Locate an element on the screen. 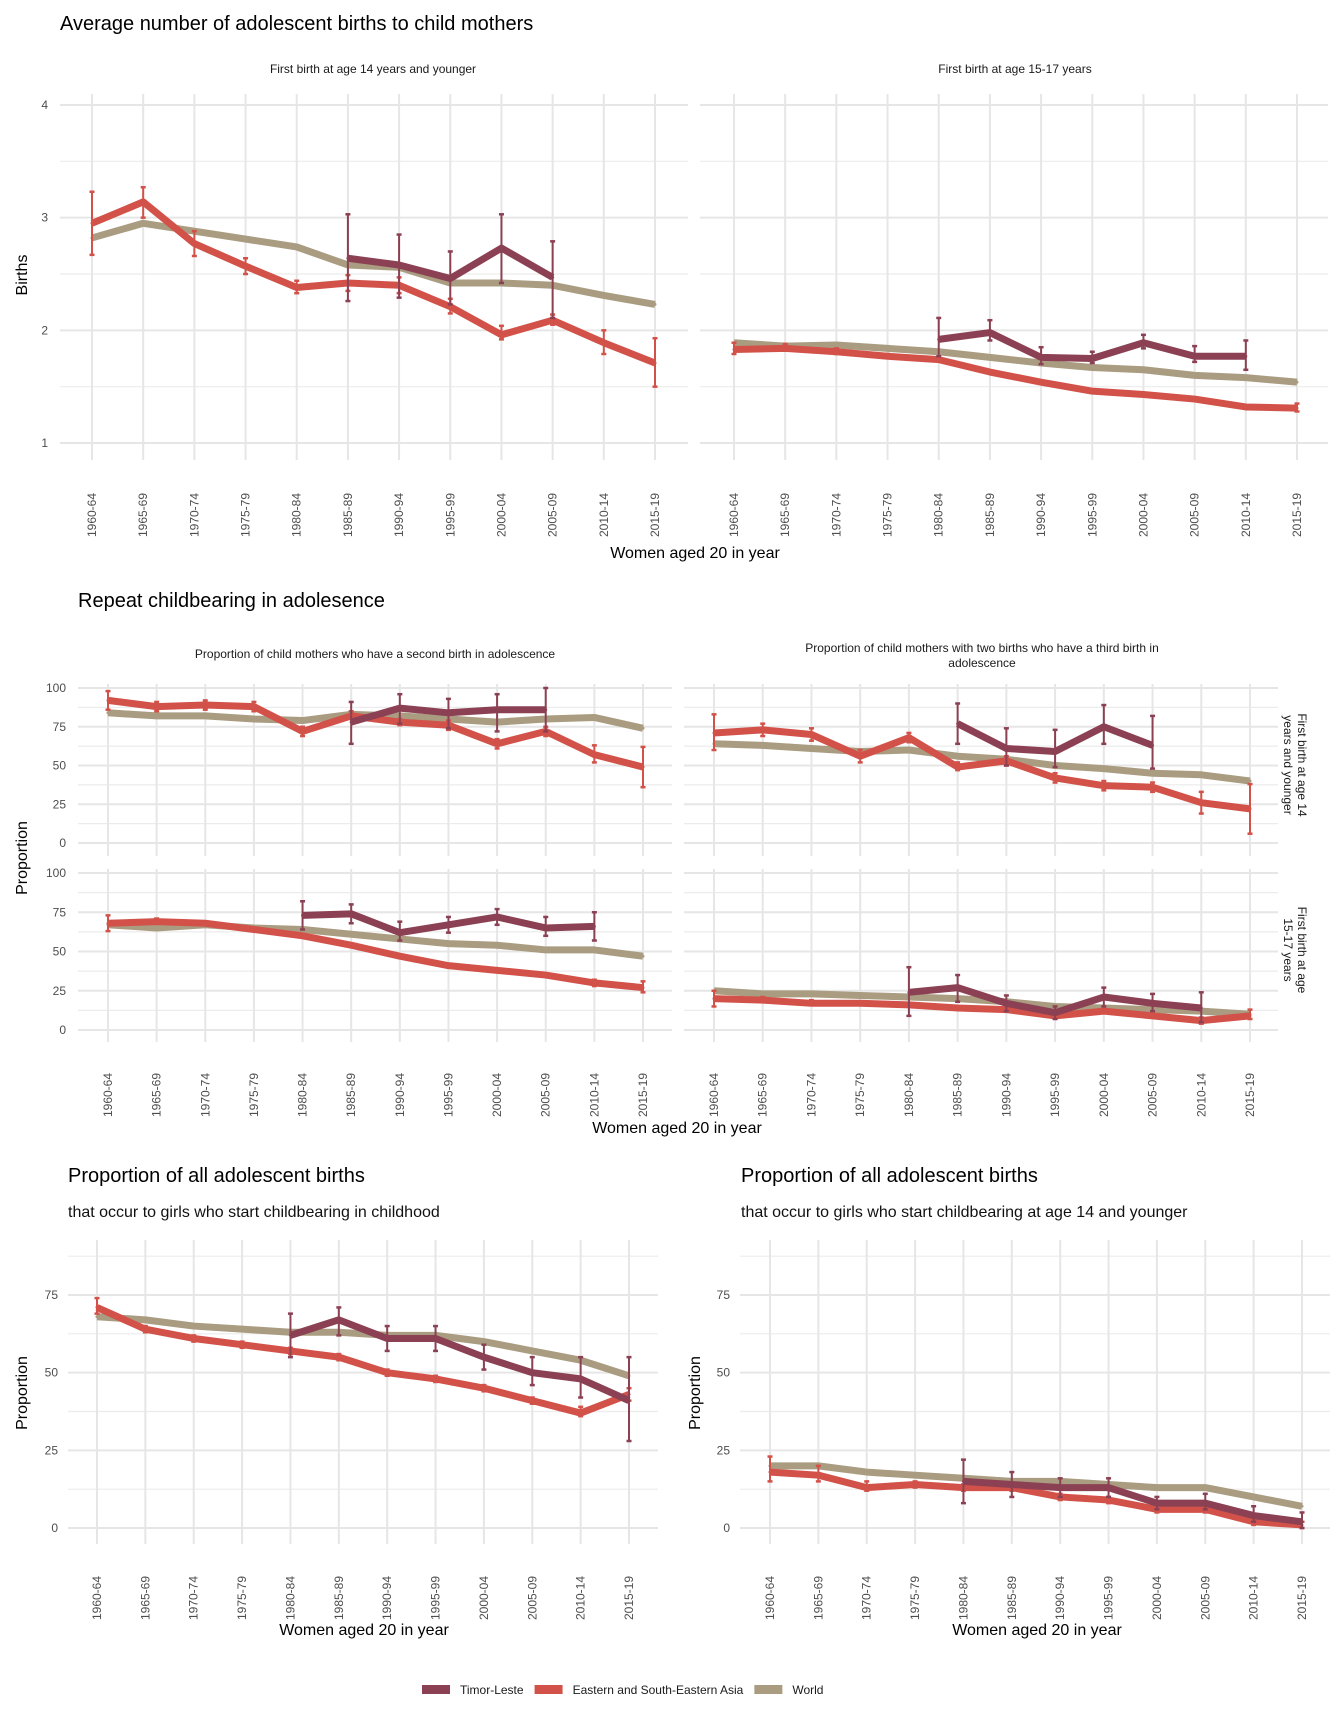  legend-swatch is located at coordinates (436, 1689).